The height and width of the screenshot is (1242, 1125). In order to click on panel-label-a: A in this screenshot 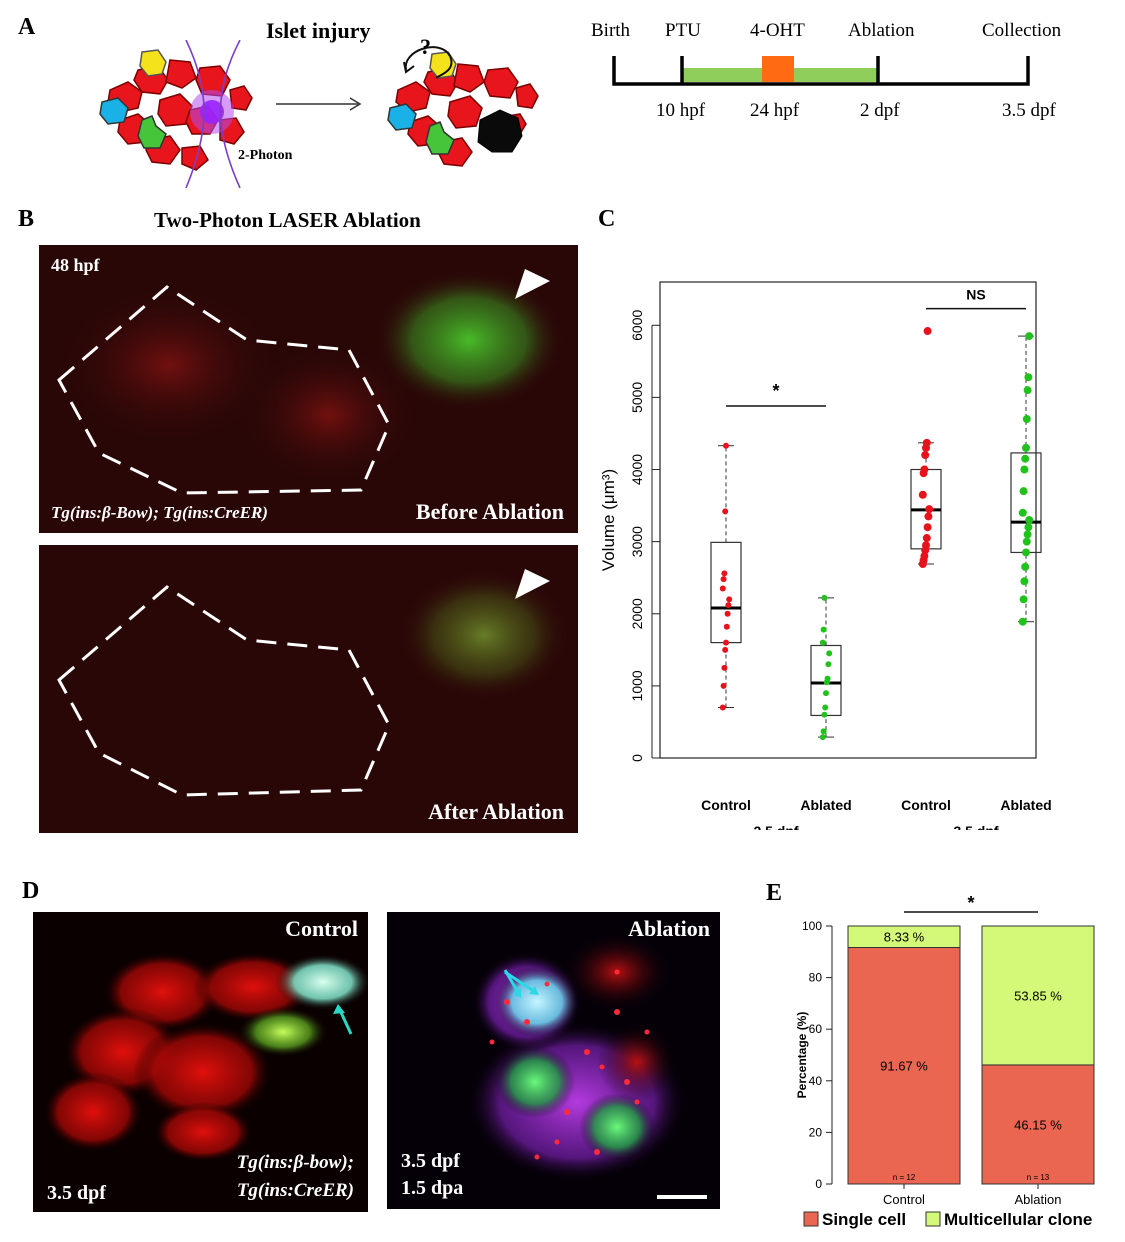, I will do `click(27, 27)`.